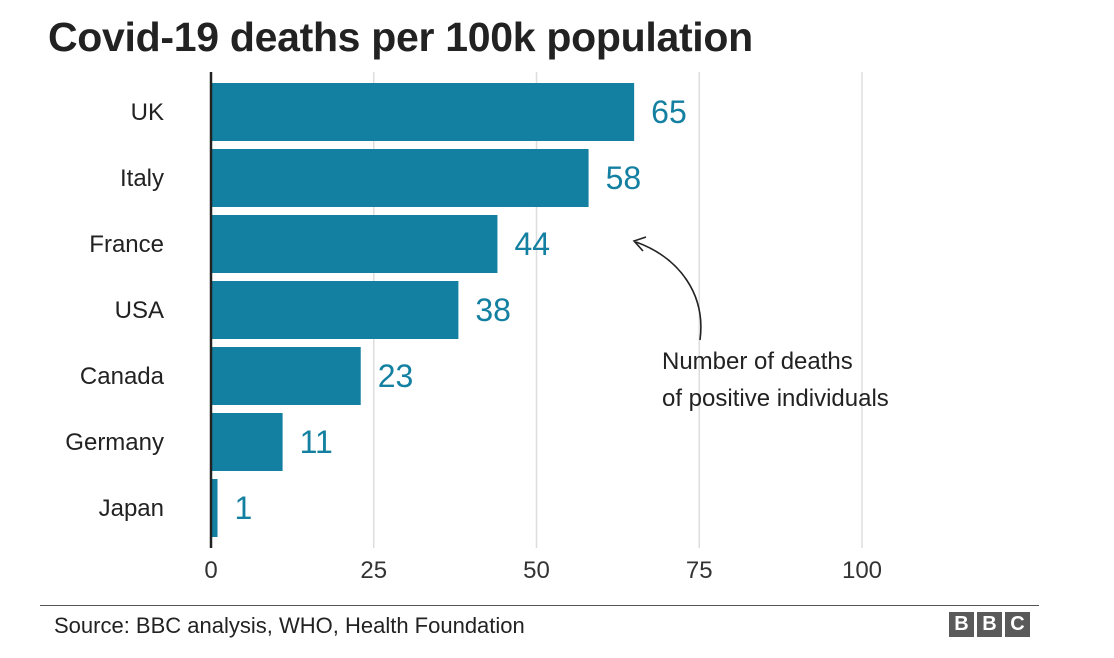 Image resolution: width=1114 pixels, height=658 pixels. What do you see at coordinates (775, 398) in the screenshot?
I see `annotation-text-line-2: of positive individuals` at bounding box center [775, 398].